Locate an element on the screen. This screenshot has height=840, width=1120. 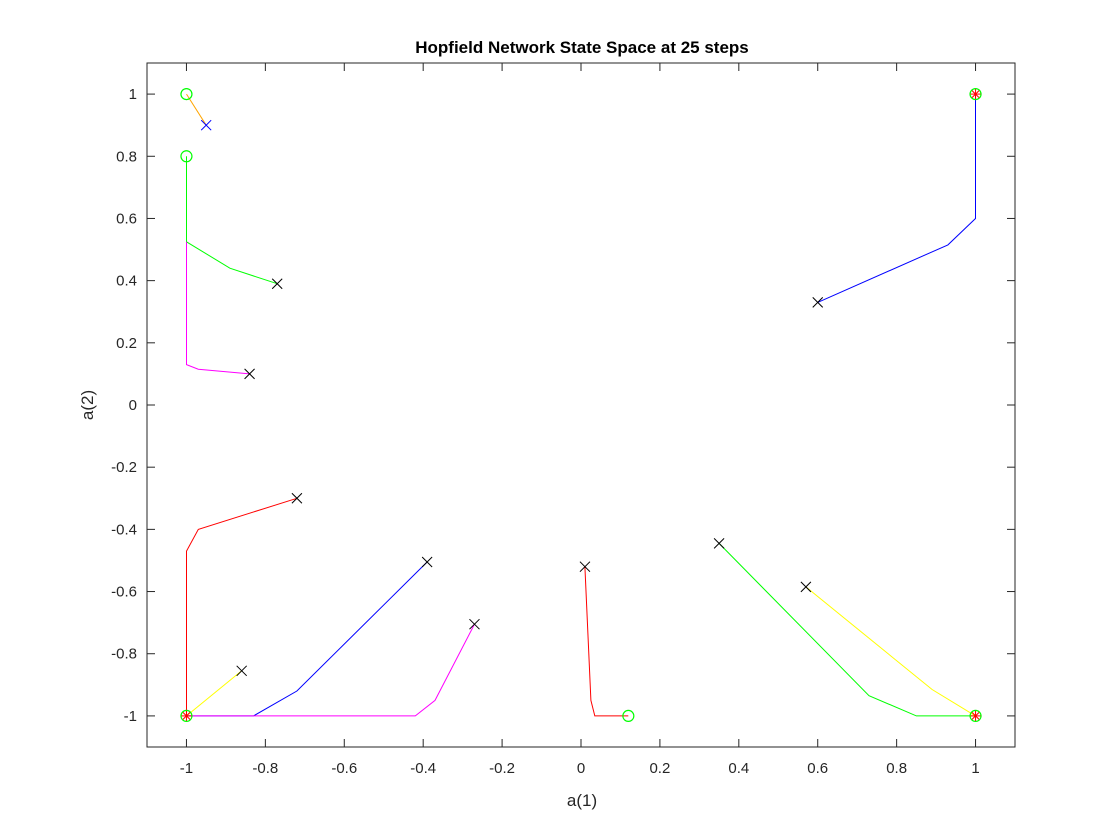
x-tick-label: -0.8 is located at coordinates (265, 768).